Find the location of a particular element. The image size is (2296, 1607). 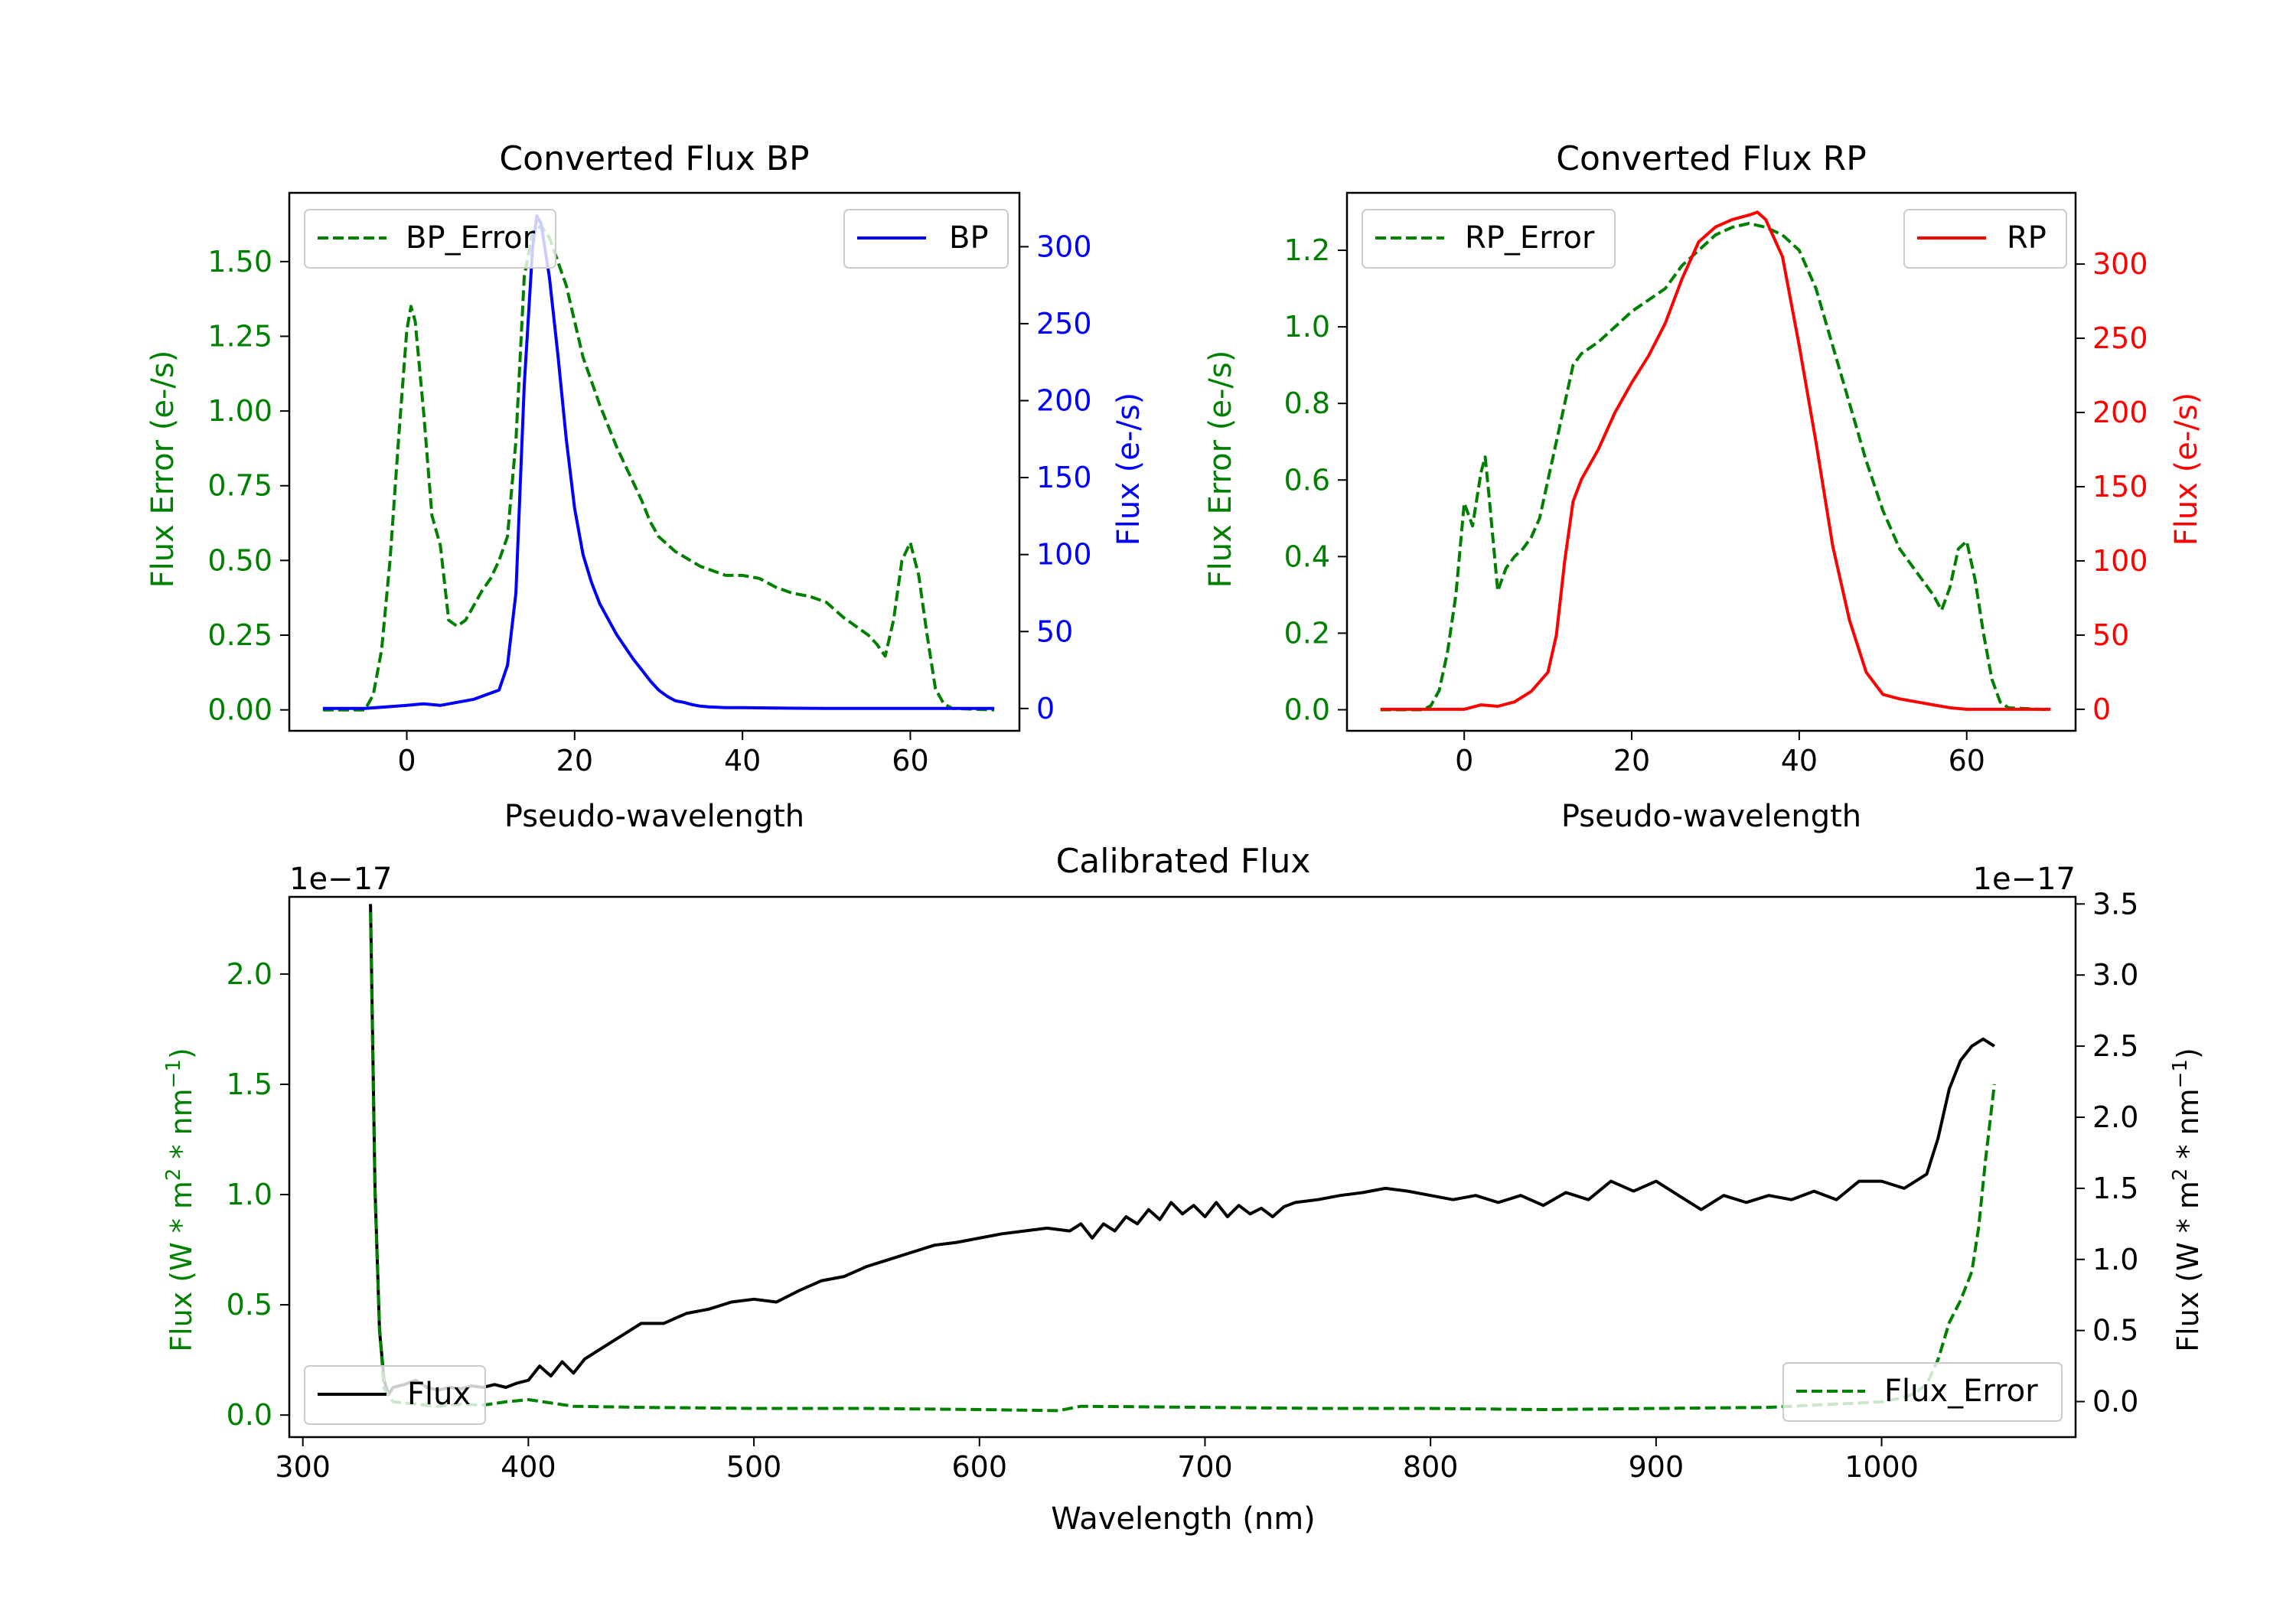

panel-rp-ytick-right-label: 300 is located at coordinates (2120, 264).